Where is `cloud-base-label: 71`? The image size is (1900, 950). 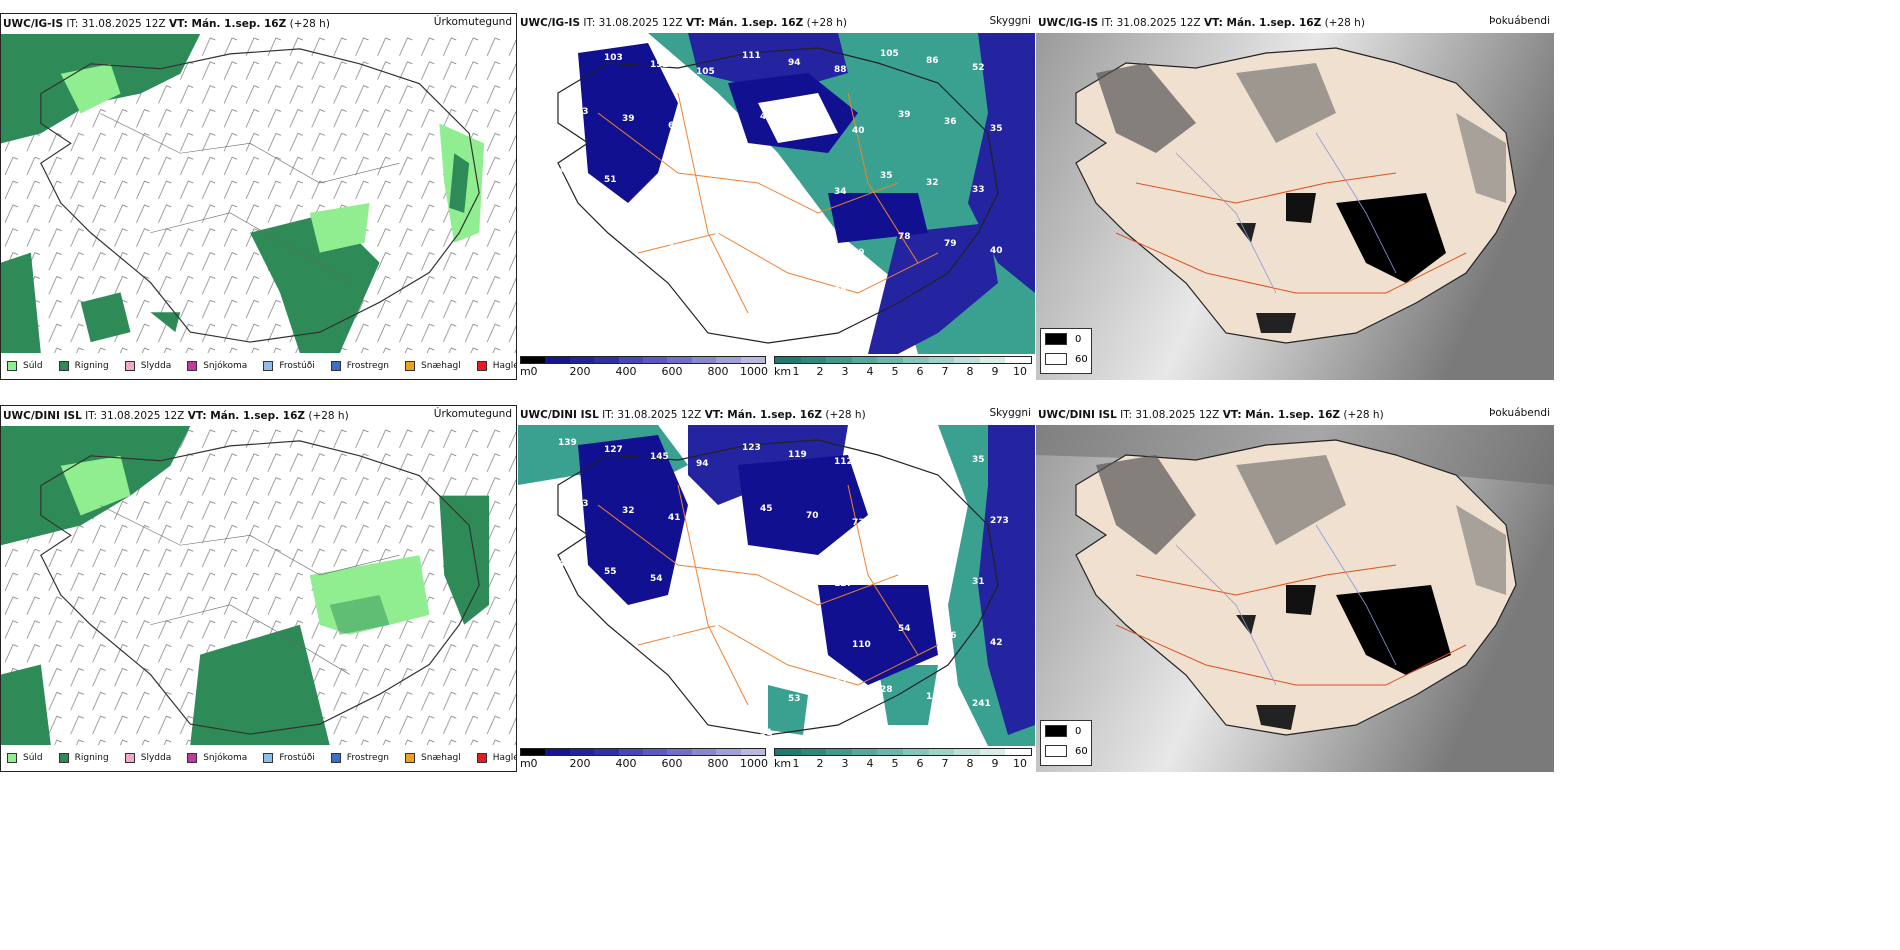 cloud-base-label: 71 is located at coordinates (564, 173).